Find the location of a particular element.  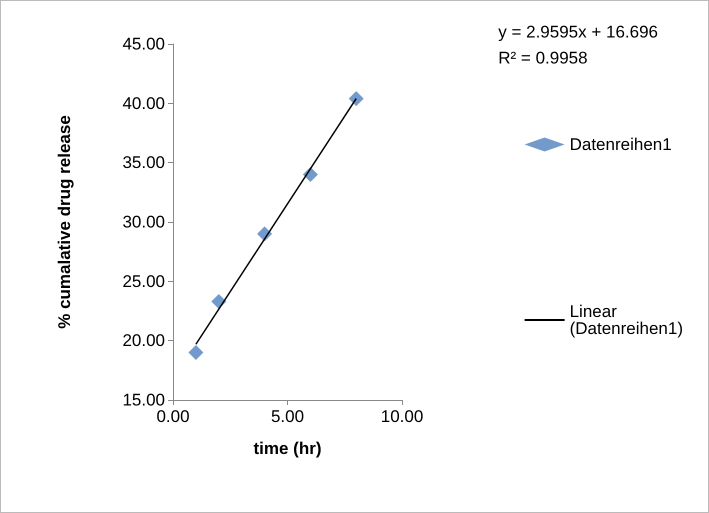

y-tick-label: 30.00 is located at coordinates (143, 222).